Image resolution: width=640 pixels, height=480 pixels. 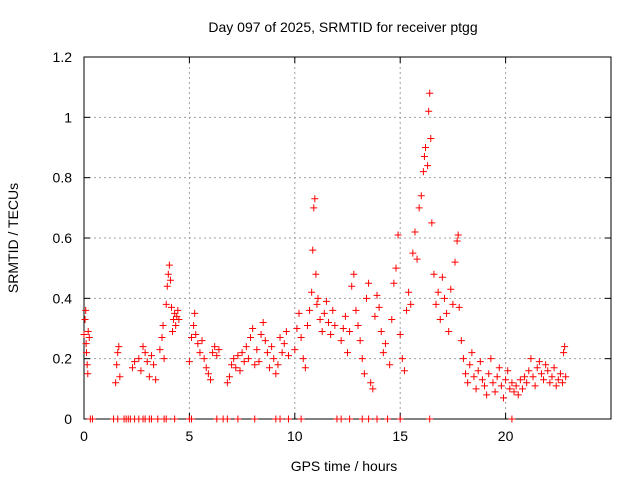 I want to click on y-tick-label: 0.4, so click(x=63, y=298).